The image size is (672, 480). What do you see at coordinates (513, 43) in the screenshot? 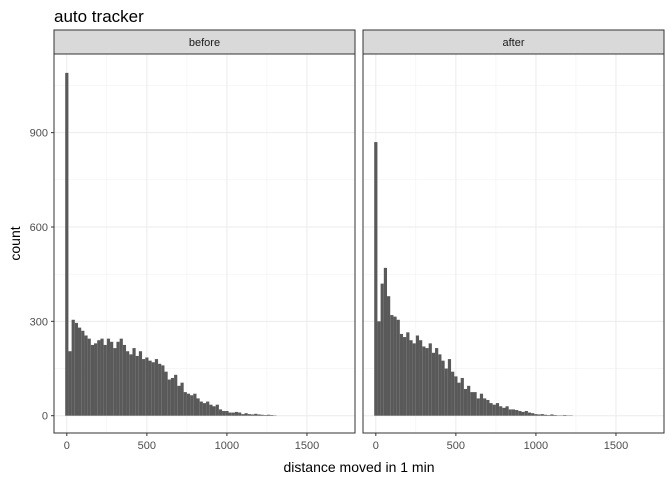
I see `facet-label-after: after` at bounding box center [513, 43].